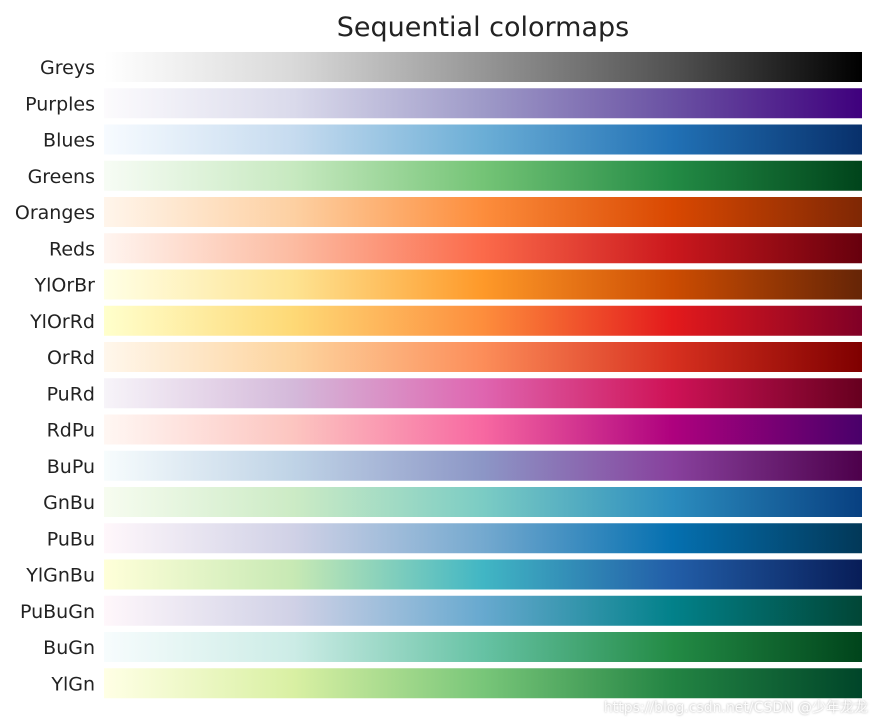 The image size is (880, 723). Describe the element at coordinates (483, 67) in the screenshot. I see `colormap-strip-greys` at that location.